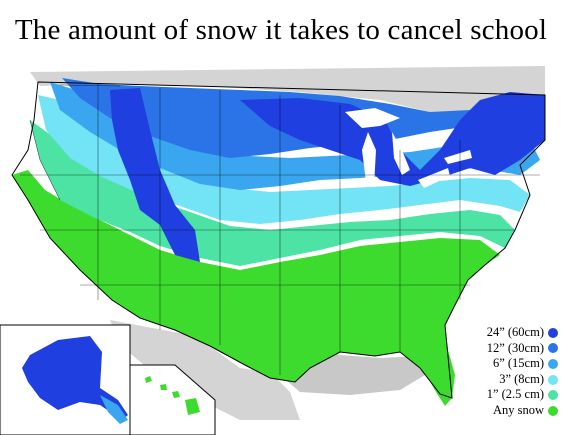  I want to click on legend-item-12-inch: 12” (30cm), so click(510, 349).